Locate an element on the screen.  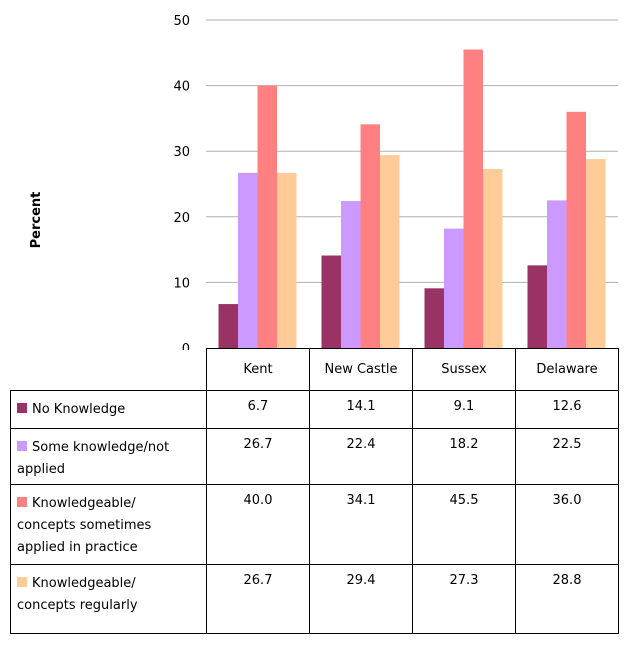
data-label: 27.3 is located at coordinates (464, 599).